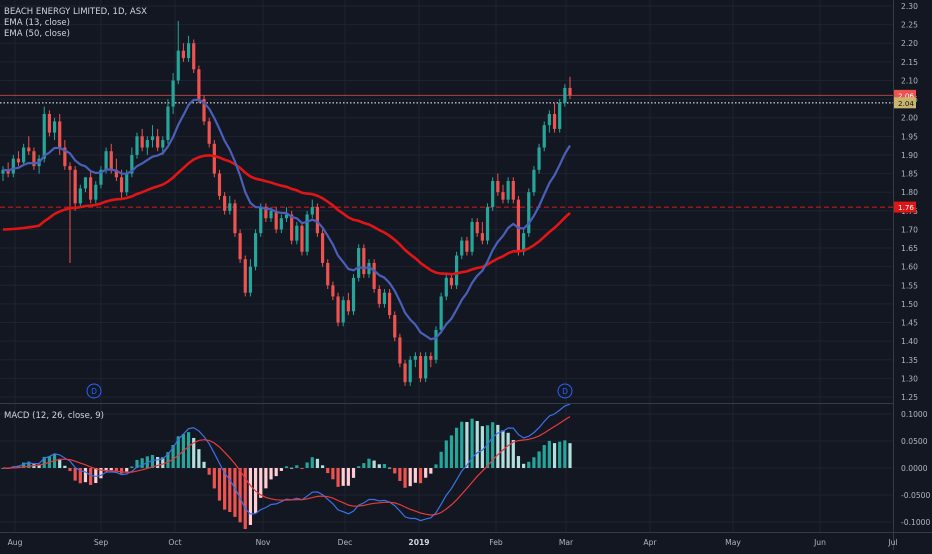  I want to click on price-tick-label: 1.95, so click(909, 136).